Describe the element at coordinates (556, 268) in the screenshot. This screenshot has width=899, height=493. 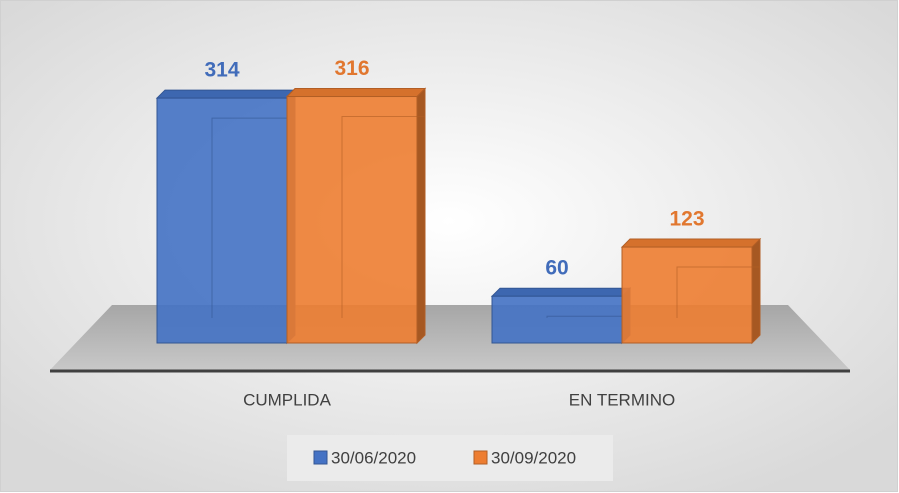
I see `data-label: 60` at that location.